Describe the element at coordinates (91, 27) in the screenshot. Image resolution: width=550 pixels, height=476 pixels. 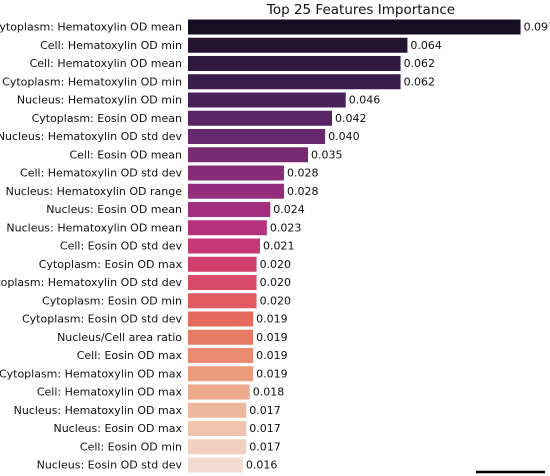
I see `category-label: Cytoplasm: Hematoxylin OD mean` at that location.